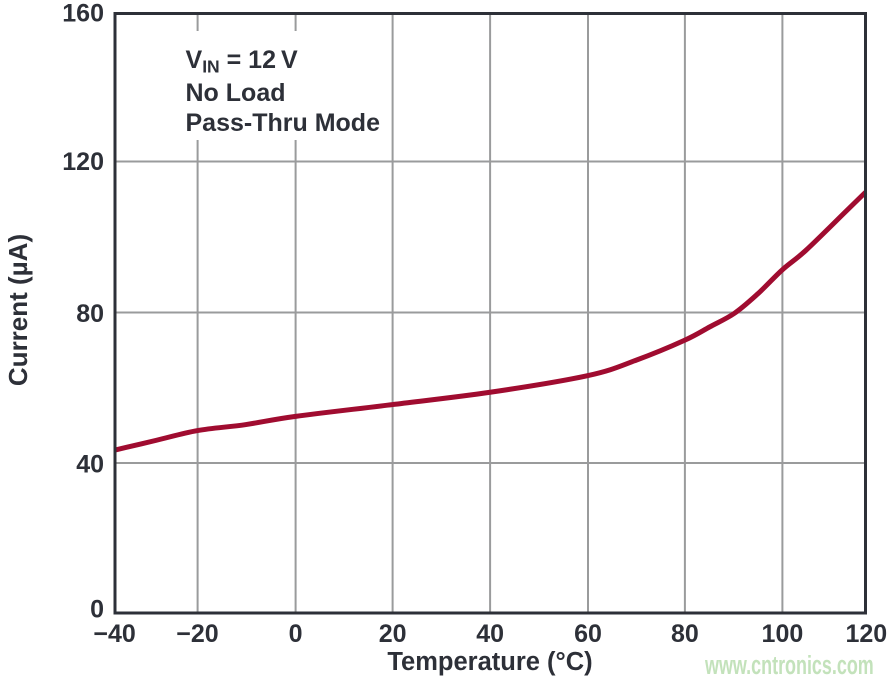 Image resolution: width=889 pixels, height=681 pixels. I want to click on svg-text: www.cntronics.com, so click(789, 665).